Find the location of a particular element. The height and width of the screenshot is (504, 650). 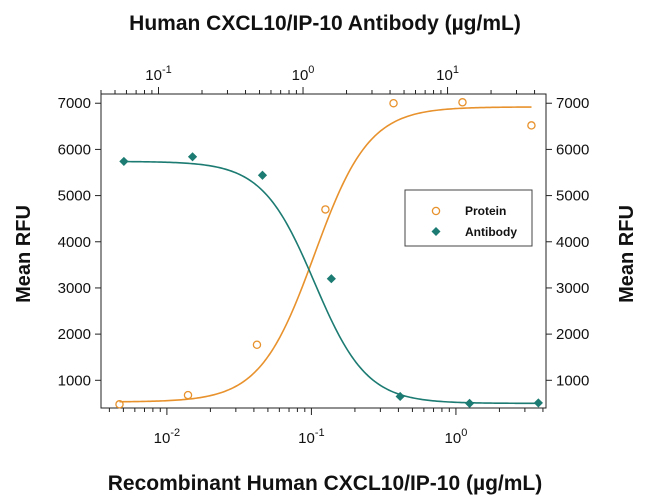

legend-box is located at coordinates (468, 218).